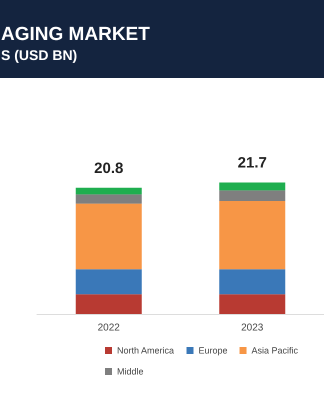 The image size is (324, 405). I want to click on legend-label: North America, so click(145, 351).